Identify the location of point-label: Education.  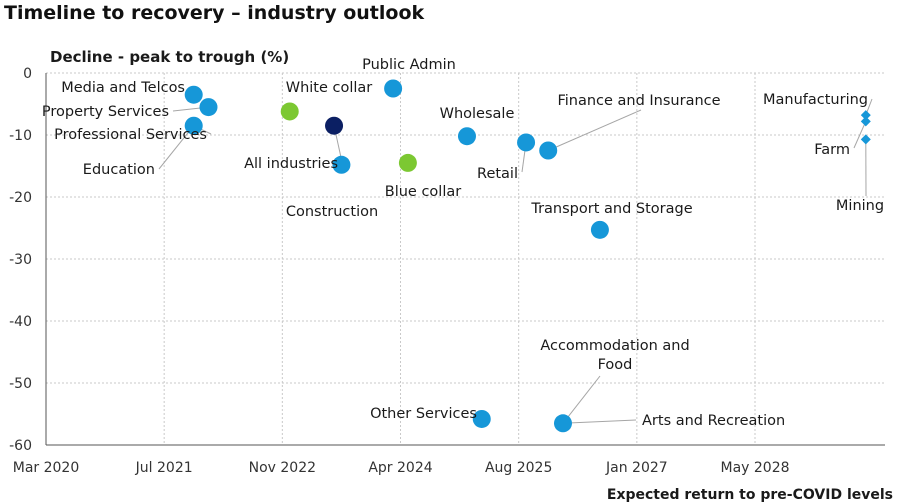
(119, 170).